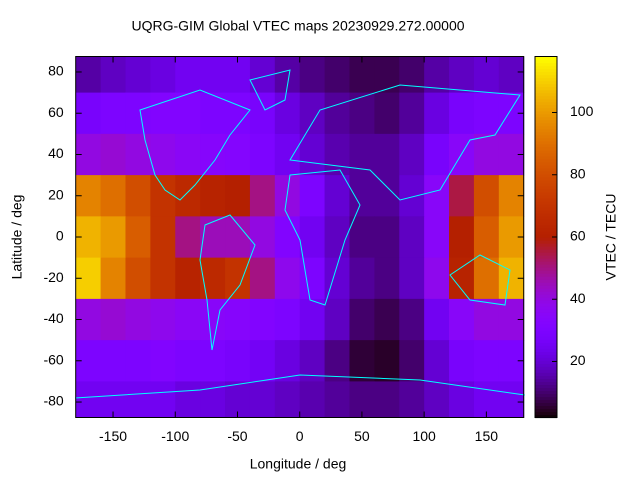  I want to click on x-axis-label: Longitude / deg, so click(298, 464).